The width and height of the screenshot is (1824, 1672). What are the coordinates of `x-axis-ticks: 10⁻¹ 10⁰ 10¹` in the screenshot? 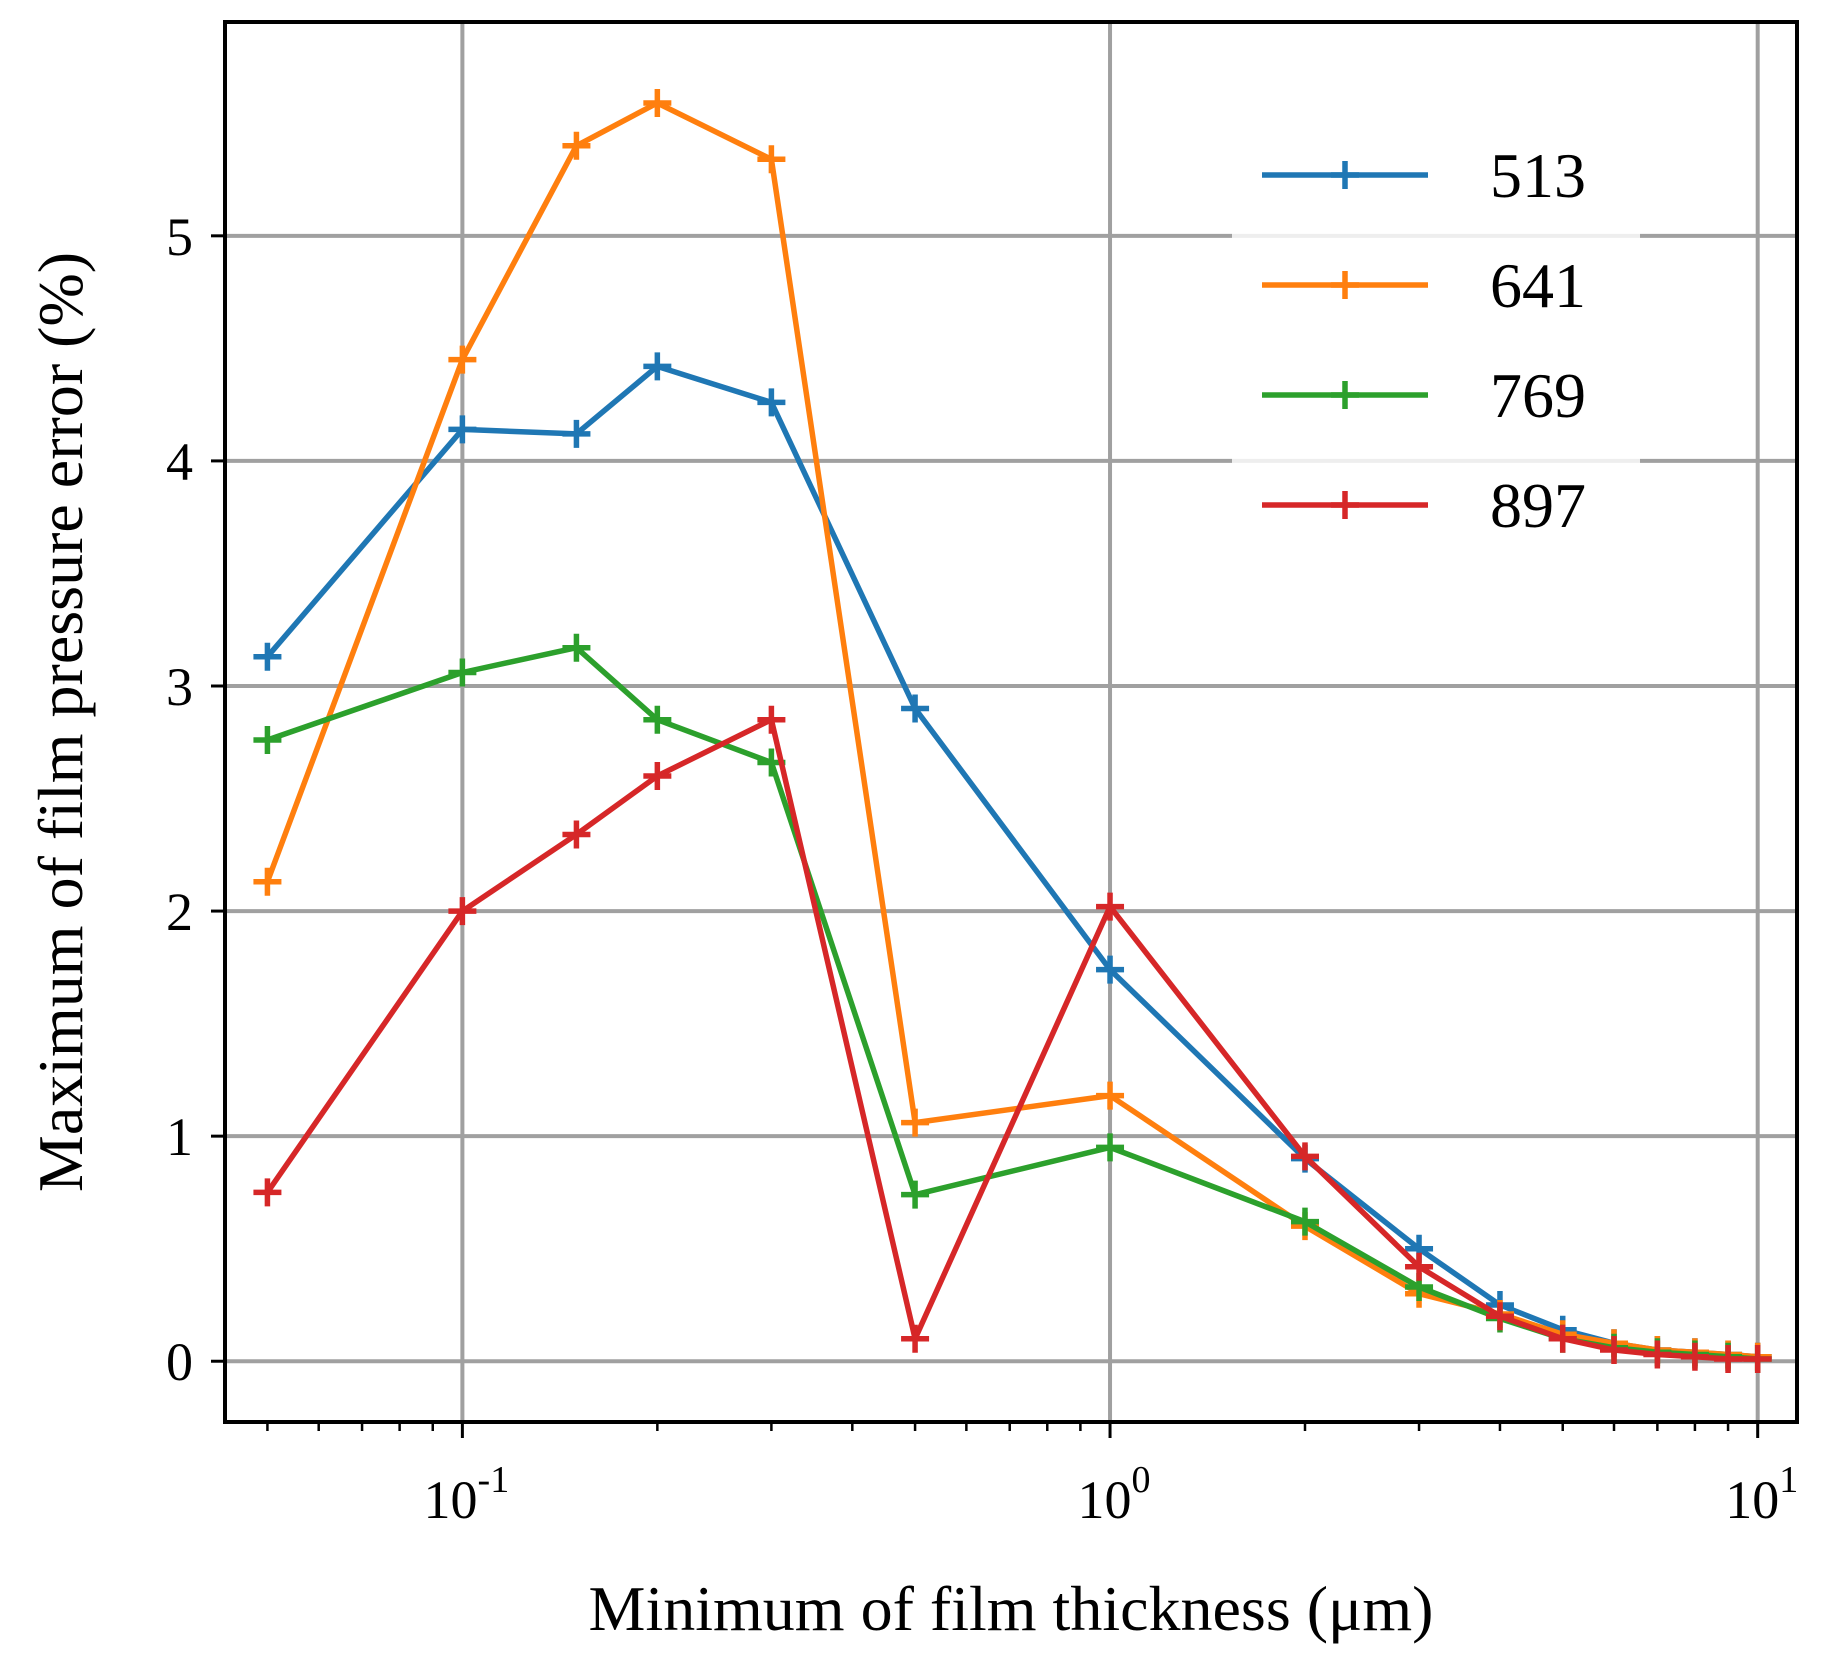 It's located at (1032, 1476).